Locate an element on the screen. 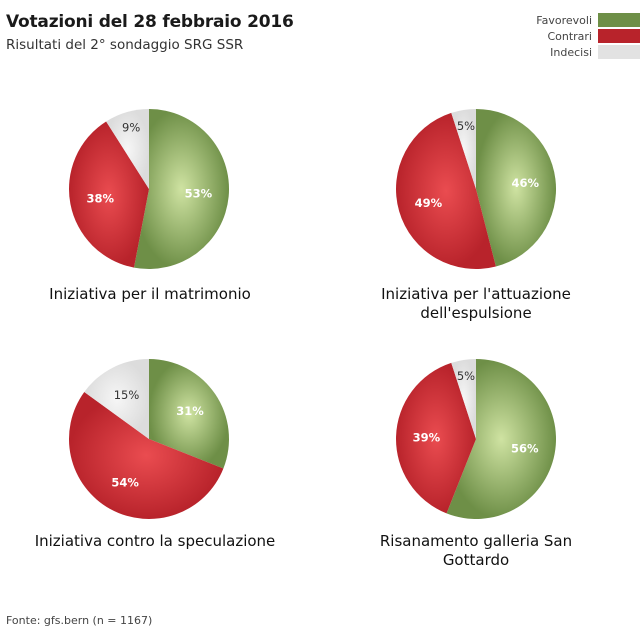 The image size is (640, 640). pie-title-4: Risanamento galleria San Gottardo is located at coordinates (476, 551).